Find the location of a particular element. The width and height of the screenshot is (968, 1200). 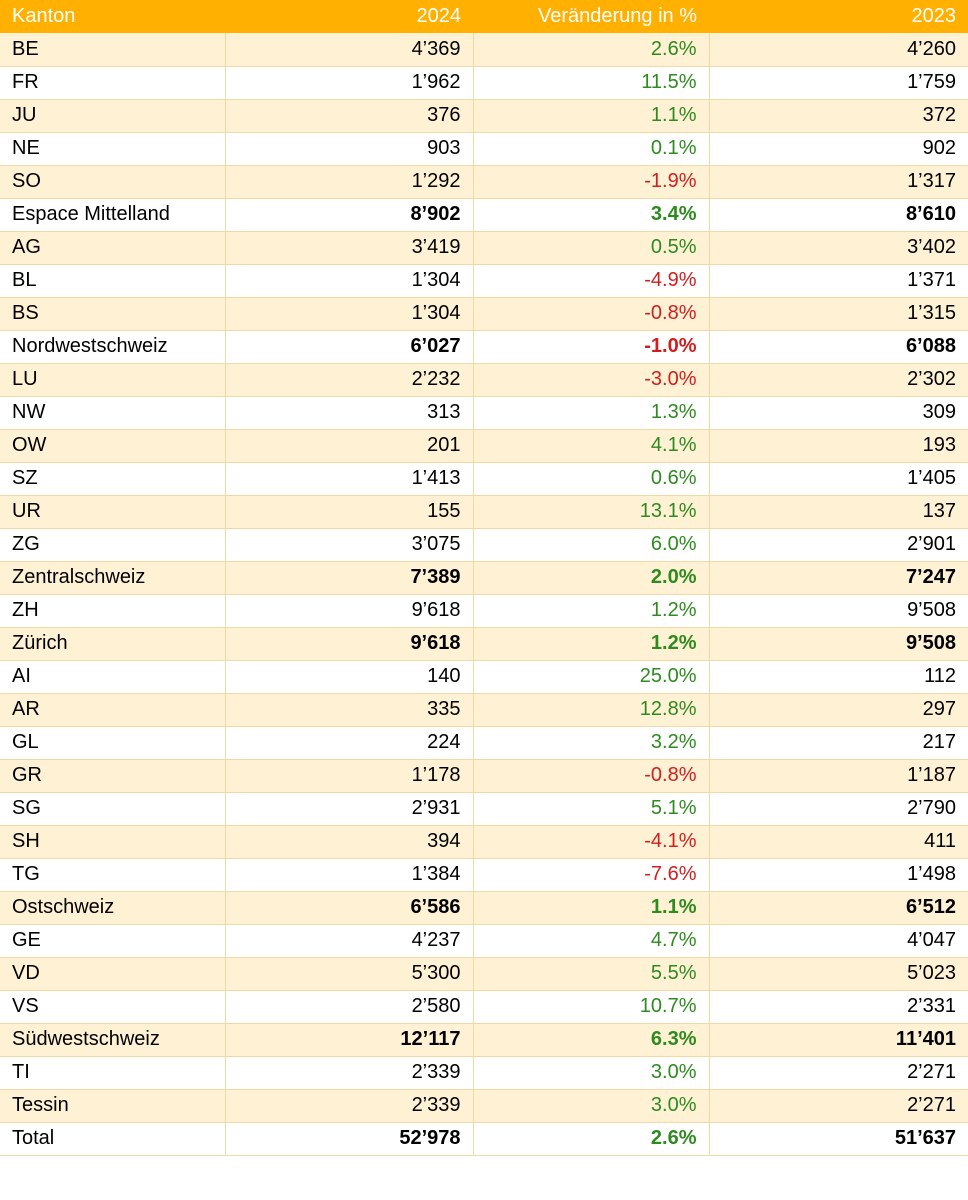

cell-change: 13.1% is located at coordinates (591, 512).